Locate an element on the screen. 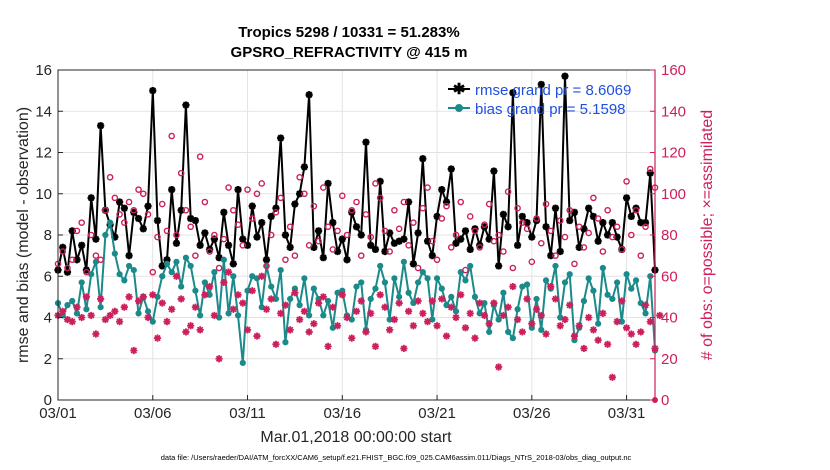  x-tick-label: 03/26 is located at coordinates (532, 413).